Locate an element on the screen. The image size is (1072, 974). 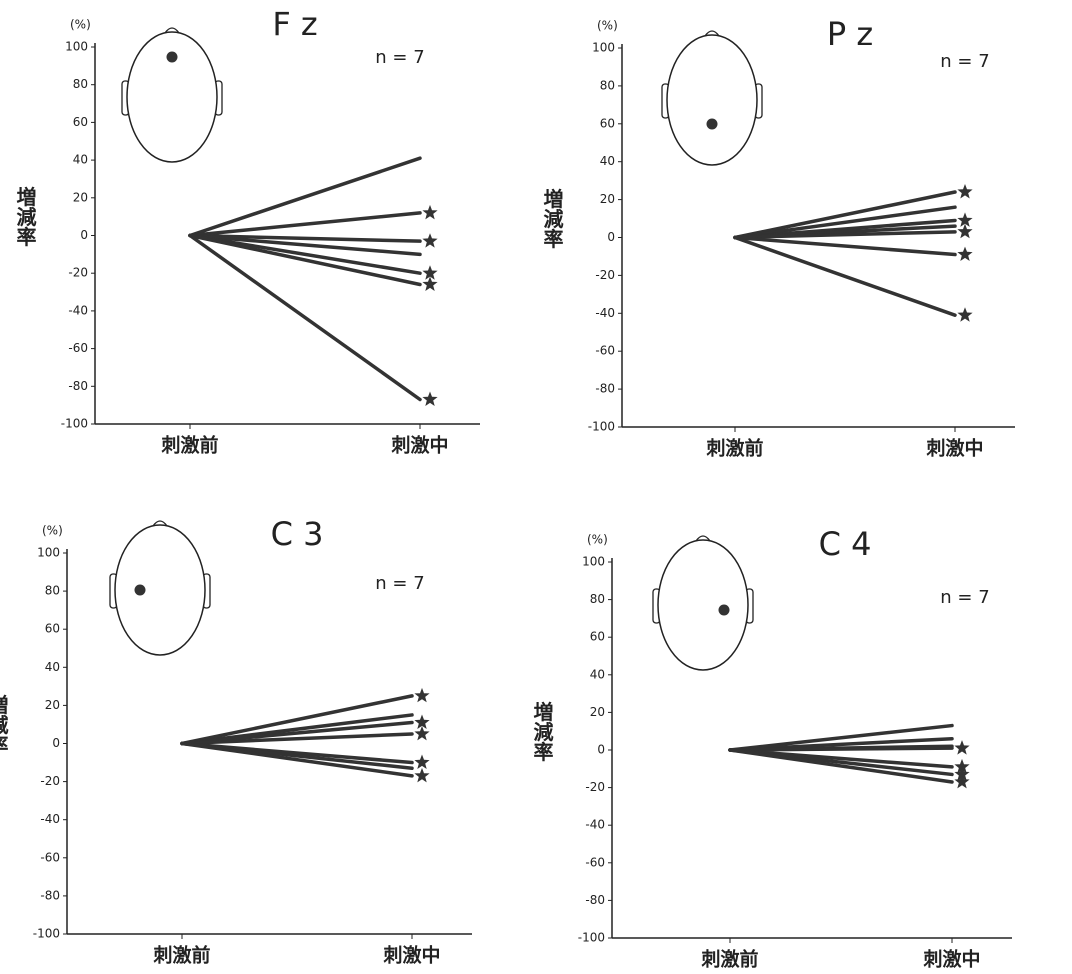
chart-title: F z is located at coordinates (294, 24).